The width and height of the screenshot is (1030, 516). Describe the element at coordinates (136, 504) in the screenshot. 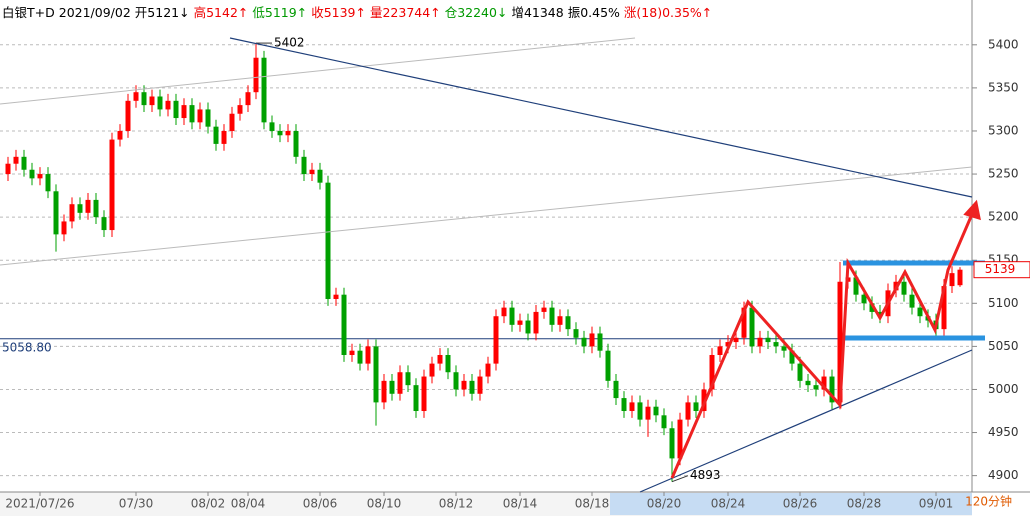

I see `x-tick-label: 07/30` at that location.